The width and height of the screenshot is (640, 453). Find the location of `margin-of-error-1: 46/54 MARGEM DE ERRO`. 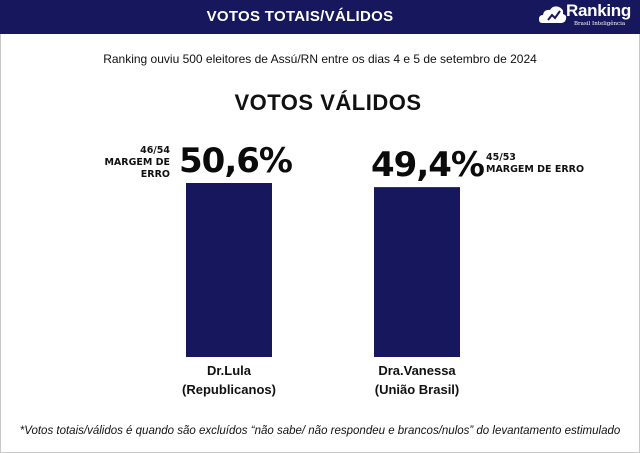

margin-of-error-1: 46/54 MARGEM DE ERRO is located at coordinates (125, 163).